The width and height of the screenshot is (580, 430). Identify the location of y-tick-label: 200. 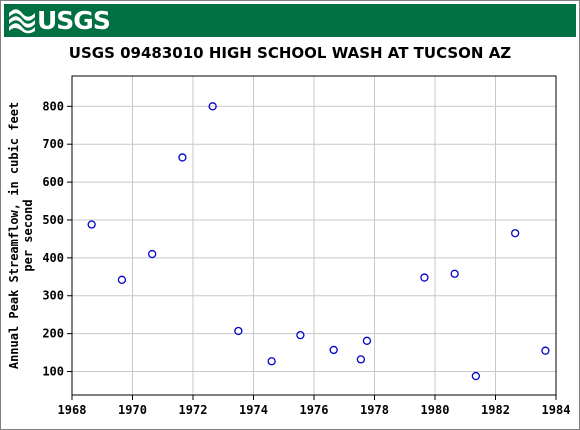
(53, 334).